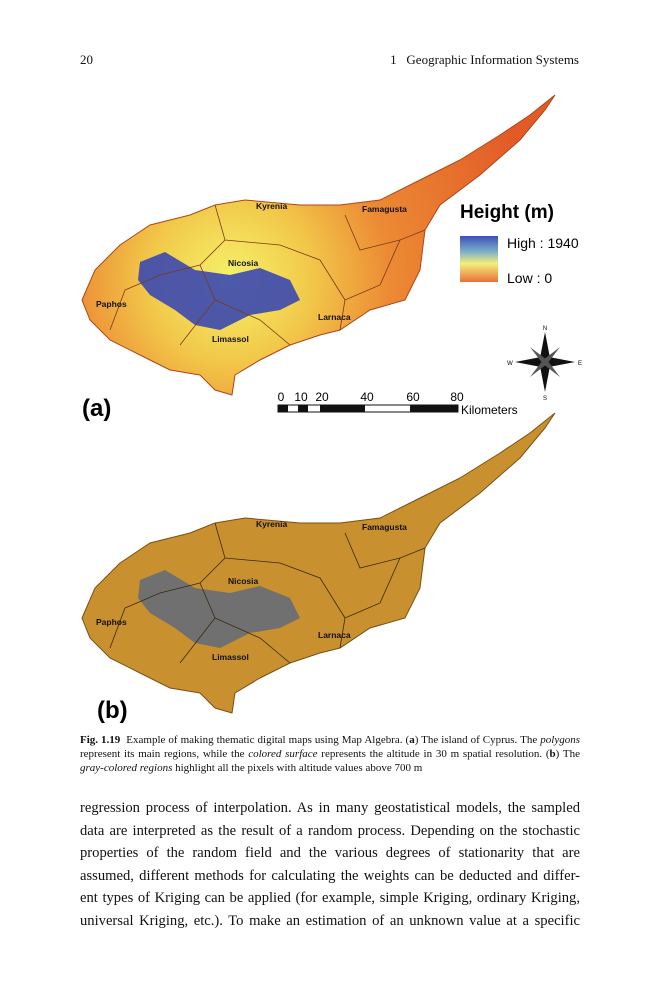  I want to click on legend-low: Low : 0, so click(529, 278).